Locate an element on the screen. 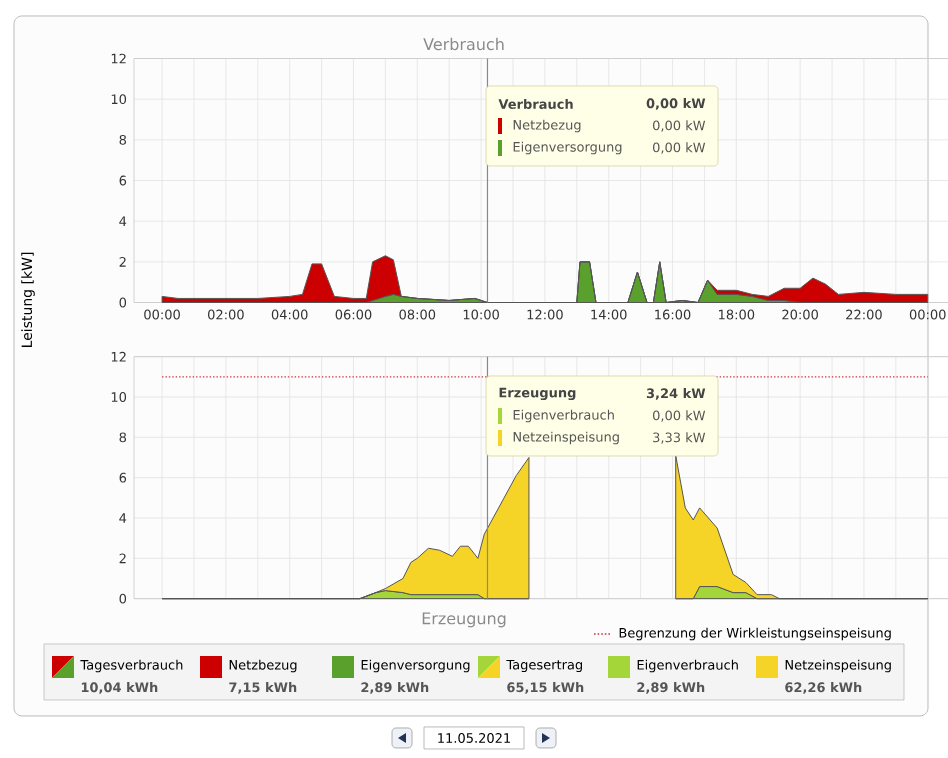  text: Erzeugung is located at coordinates (464, 620).